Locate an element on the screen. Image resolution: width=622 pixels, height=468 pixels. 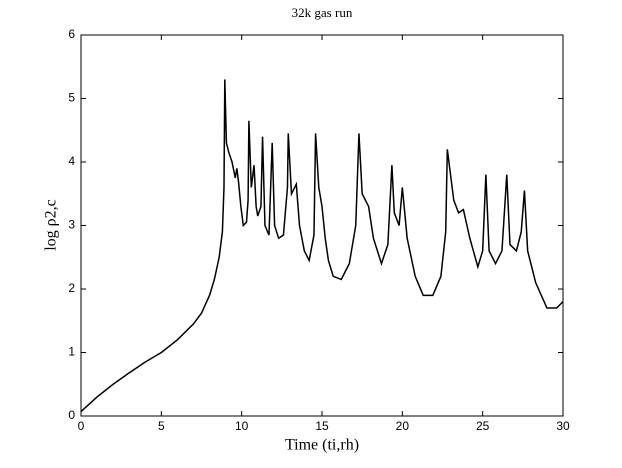
y-tick-label: 4 is located at coordinates (71, 161).